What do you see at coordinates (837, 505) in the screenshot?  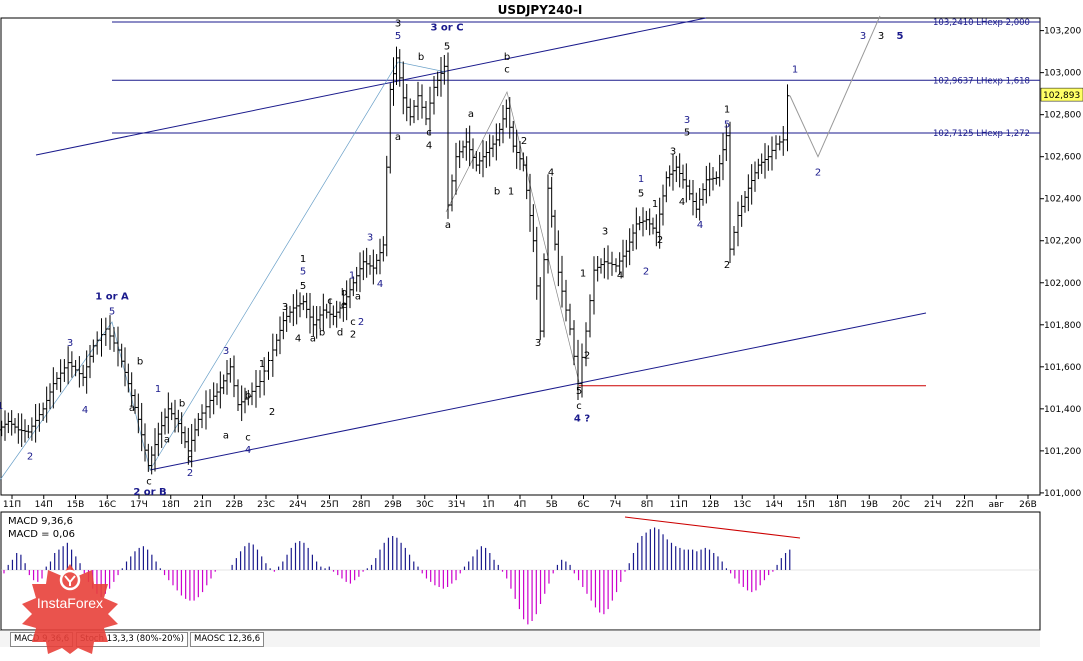 I see `x-tick-label: 18П` at bounding box center [837, 505].